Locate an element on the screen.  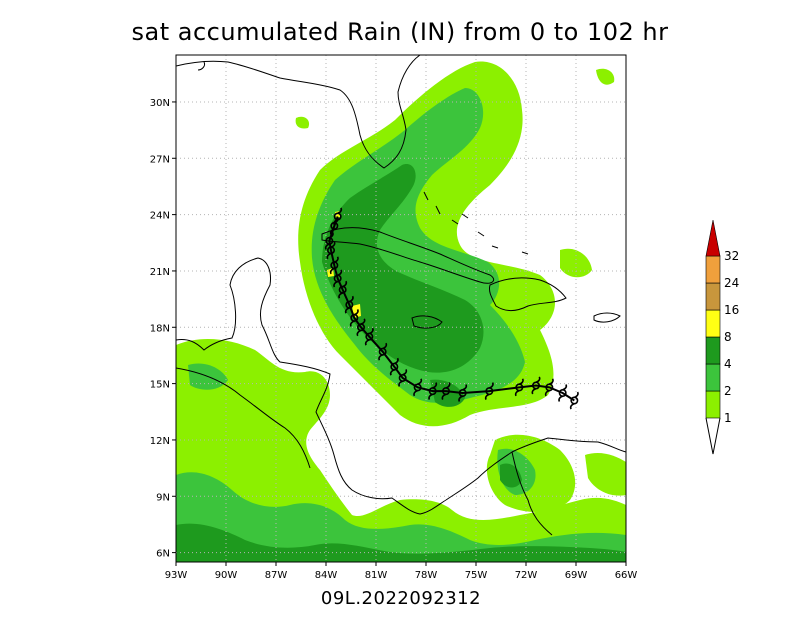
colorbar-tick-label: 32 is located at coordinates (731, 256).